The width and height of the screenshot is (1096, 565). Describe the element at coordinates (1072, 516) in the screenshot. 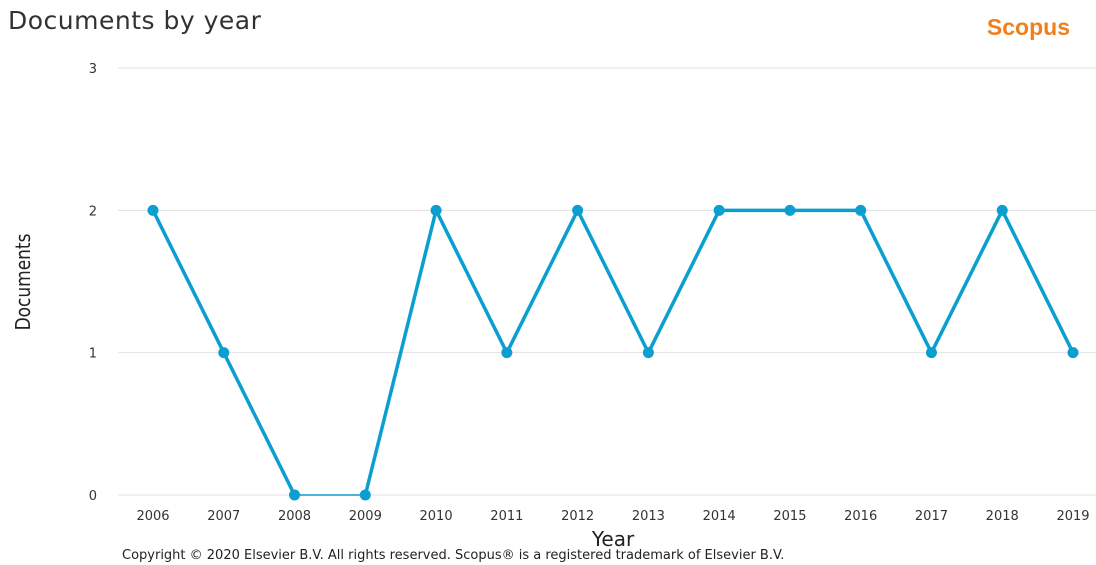

I see `x-tick-label: 2019` at that location.